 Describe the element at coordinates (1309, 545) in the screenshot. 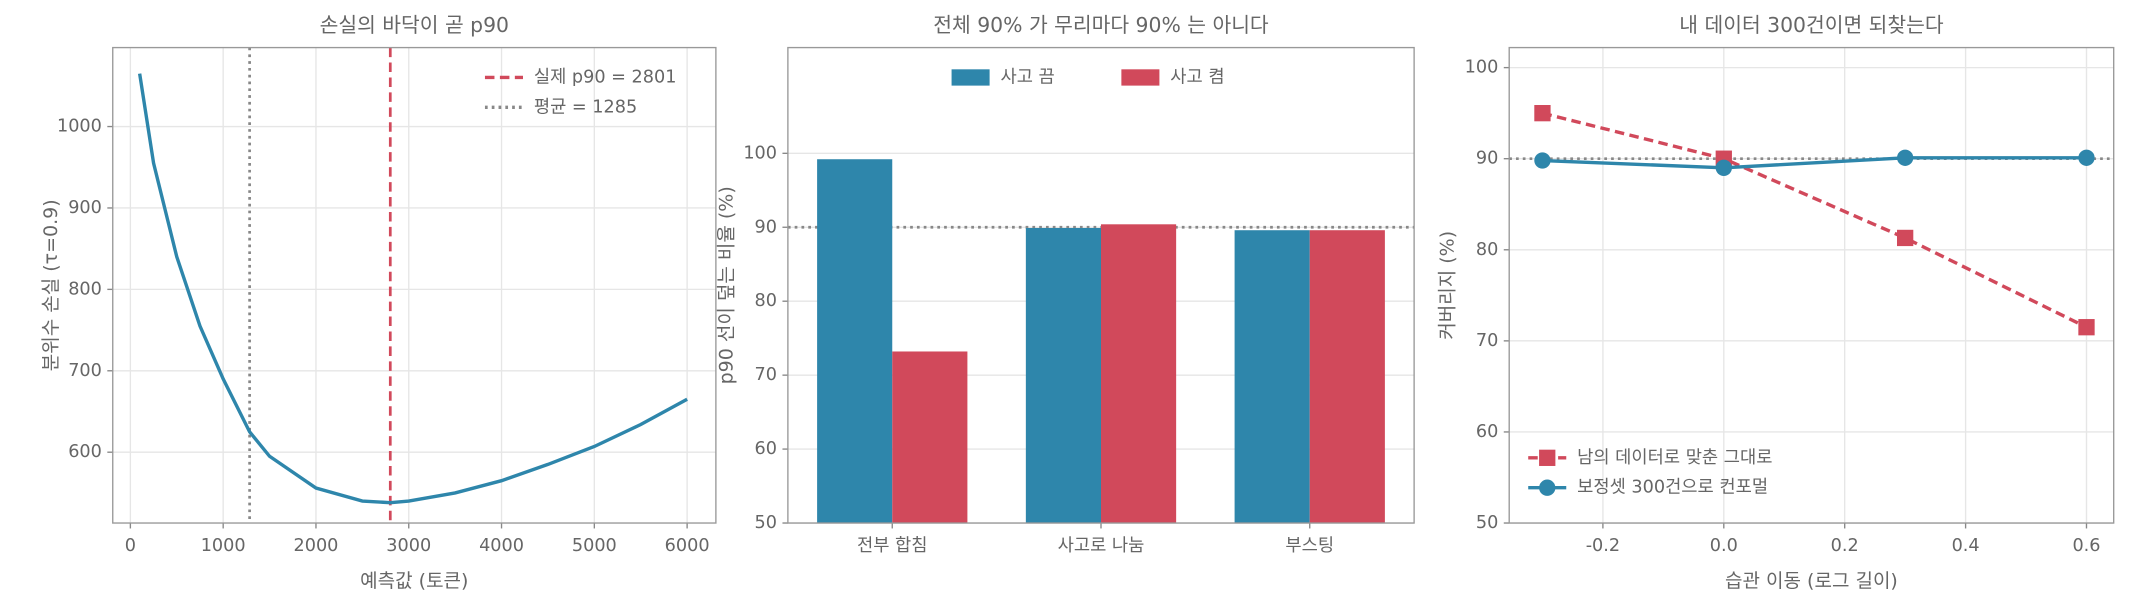

I see `x-tick-label: 부스팅` at that location.